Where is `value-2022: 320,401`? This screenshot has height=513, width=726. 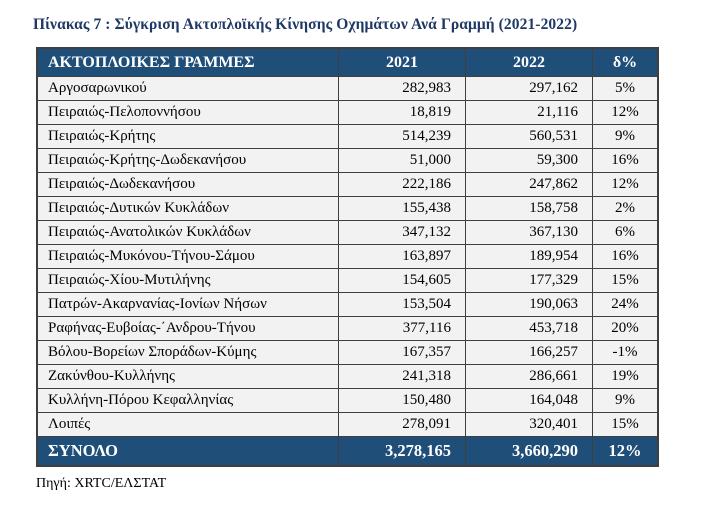
value-2022: 320,401 is located at coordinates (529, 424).